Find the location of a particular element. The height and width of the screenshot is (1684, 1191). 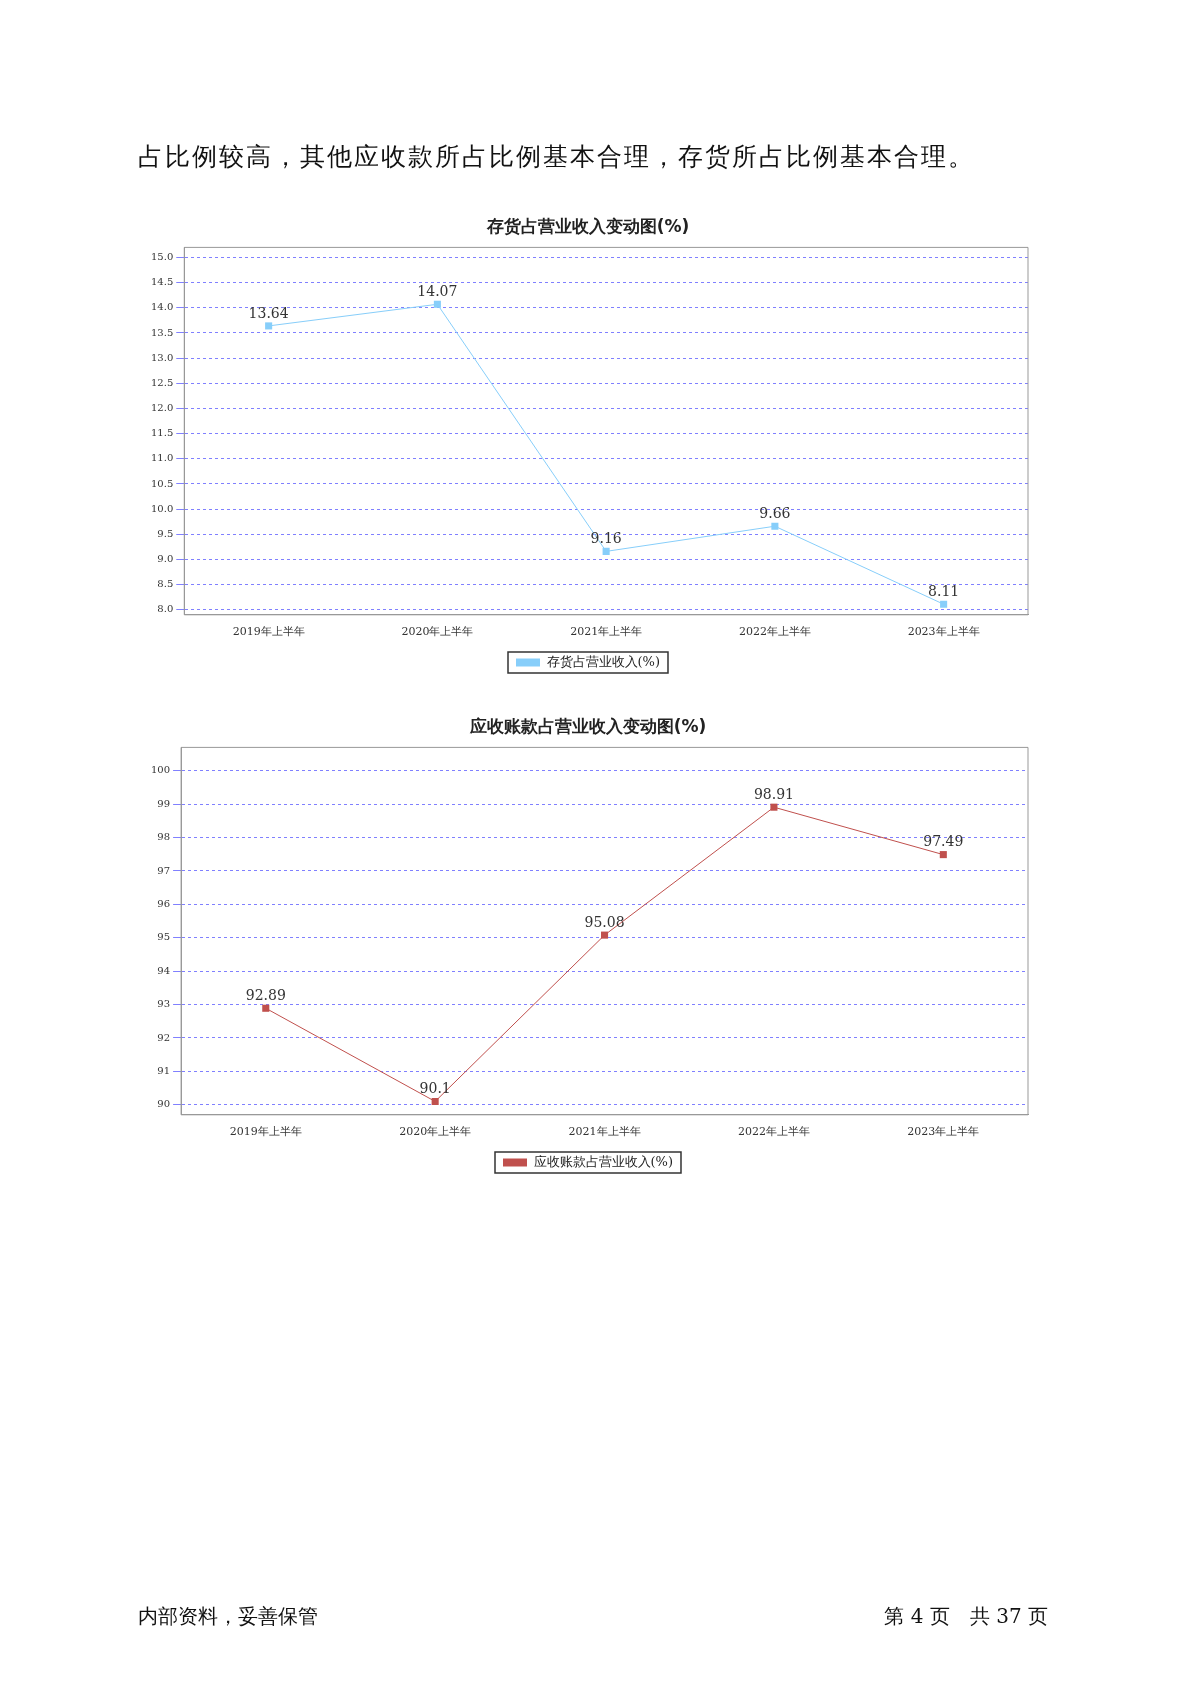

y-tick-label: 8.0 is located at coordinates (165, 609).